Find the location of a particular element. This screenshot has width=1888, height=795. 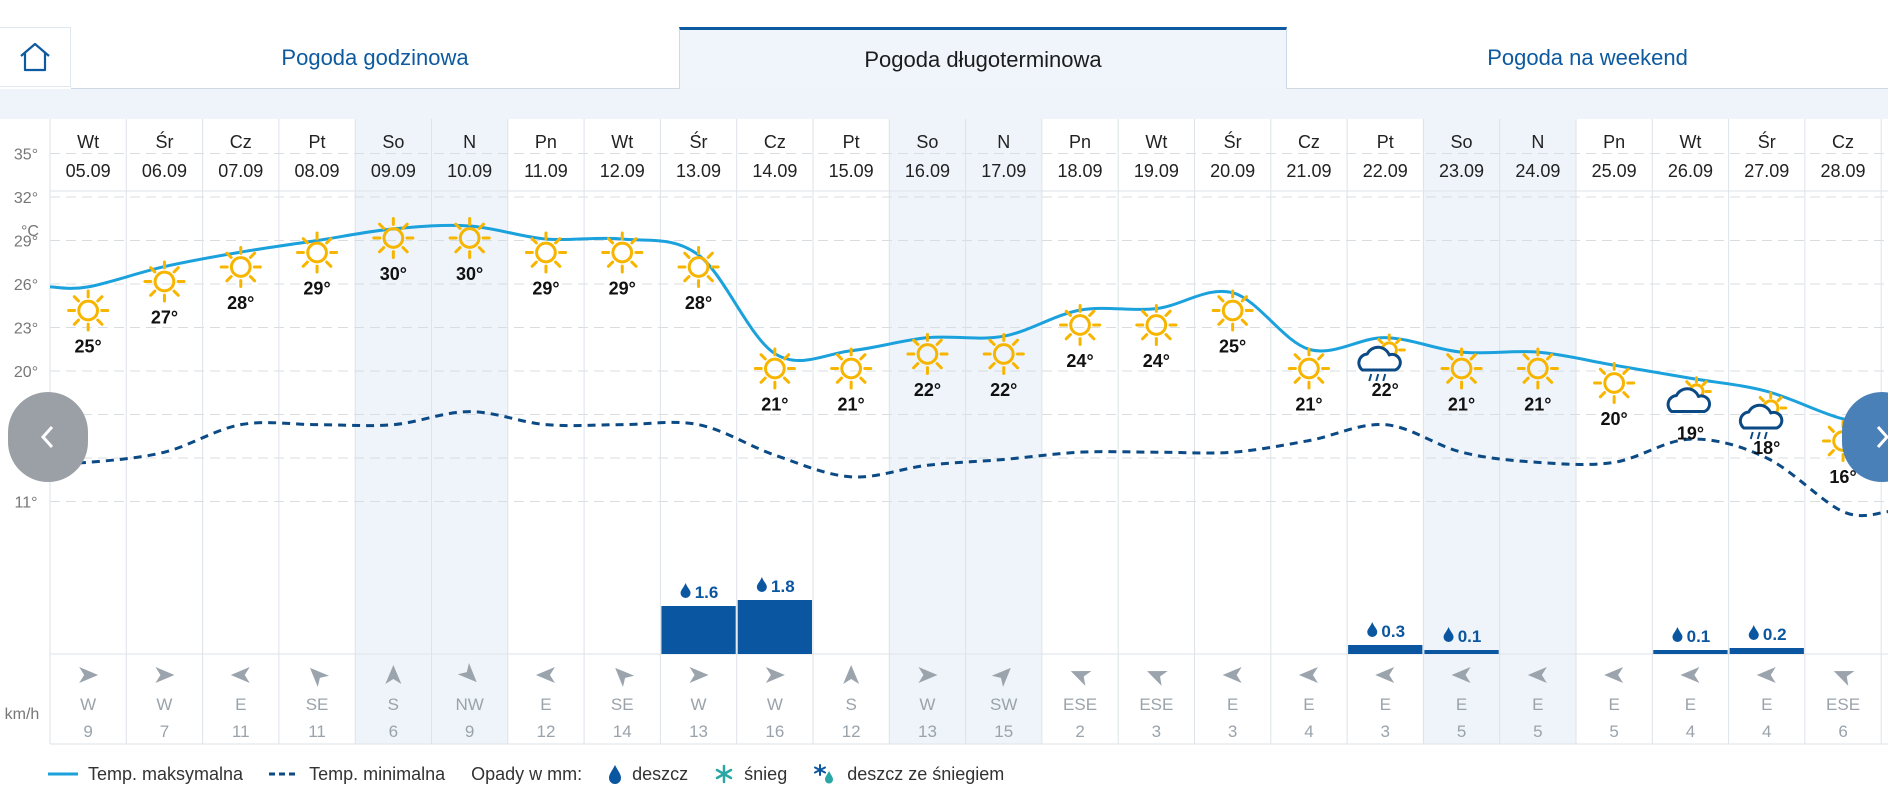

day-date: 17.09 is located at coordinates (1003, 171).